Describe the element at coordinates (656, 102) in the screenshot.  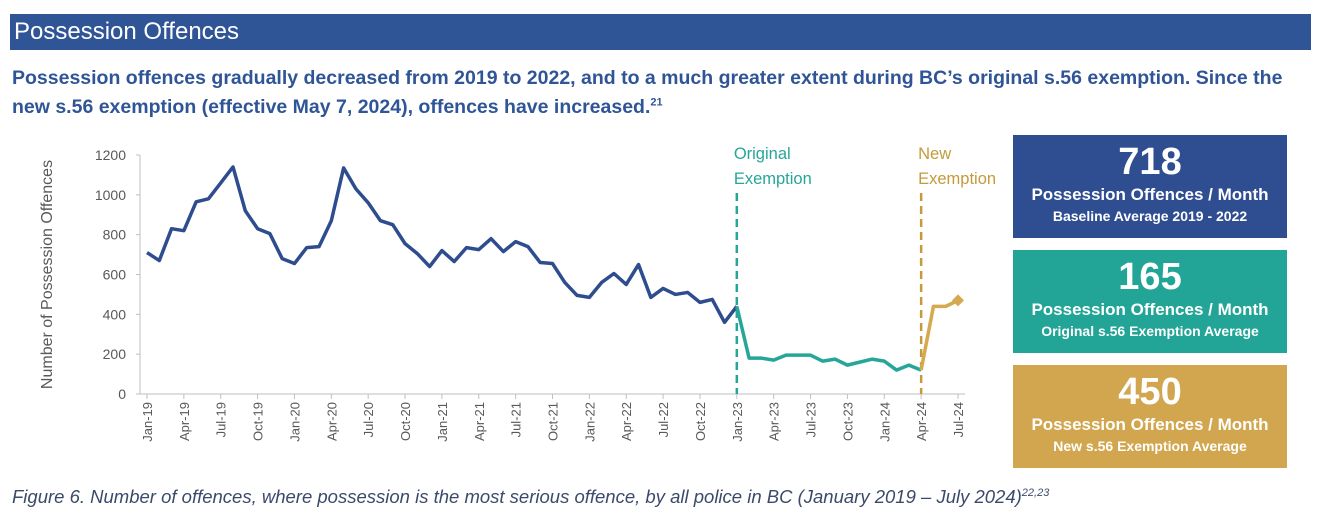
I see `subtitle-footnote: 21` at that location.